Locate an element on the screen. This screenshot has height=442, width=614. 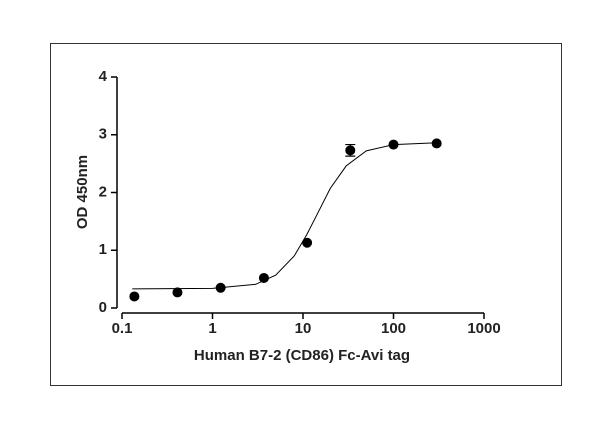
x-tick-label: 0.1 is located at coordinates (122, 328).